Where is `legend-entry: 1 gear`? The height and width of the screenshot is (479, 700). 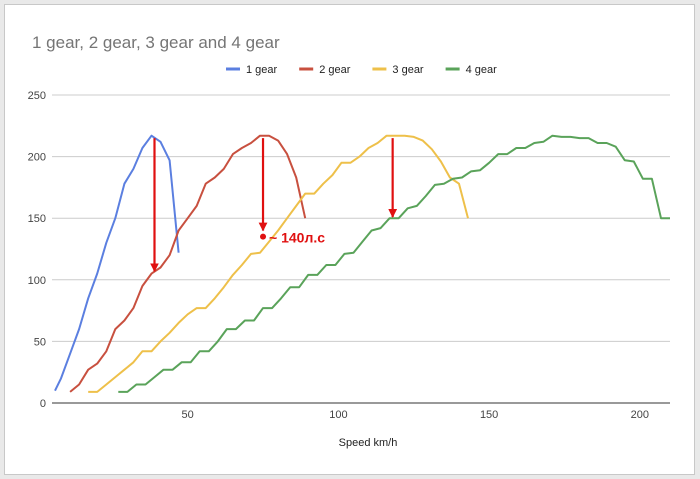 legend-entry: 1 gear is located at coordinates (262, 70).